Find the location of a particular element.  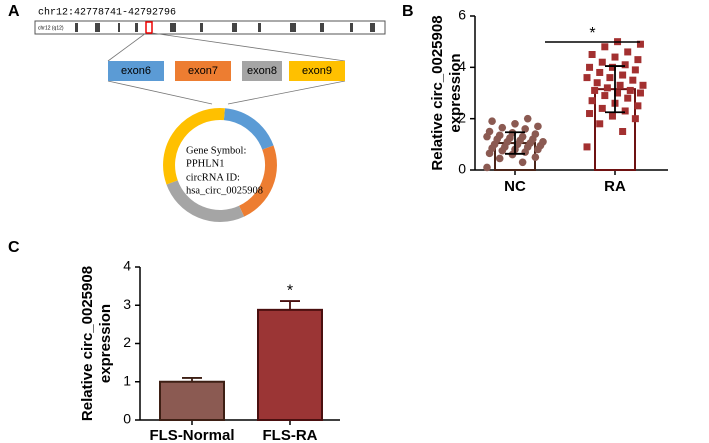

exon-label: exon9 is located at coordinates (317, 71).